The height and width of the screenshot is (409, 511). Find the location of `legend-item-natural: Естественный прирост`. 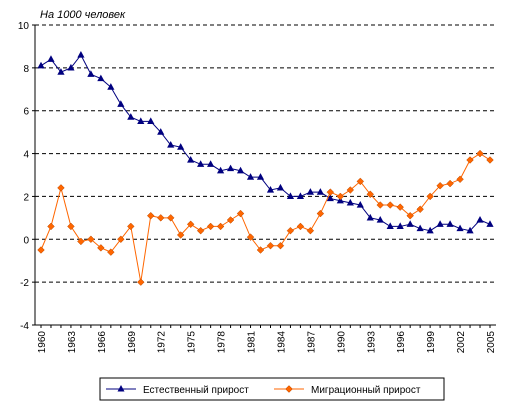

legend-item-natural: Естественный прирост is located at coordinates (177, 390).